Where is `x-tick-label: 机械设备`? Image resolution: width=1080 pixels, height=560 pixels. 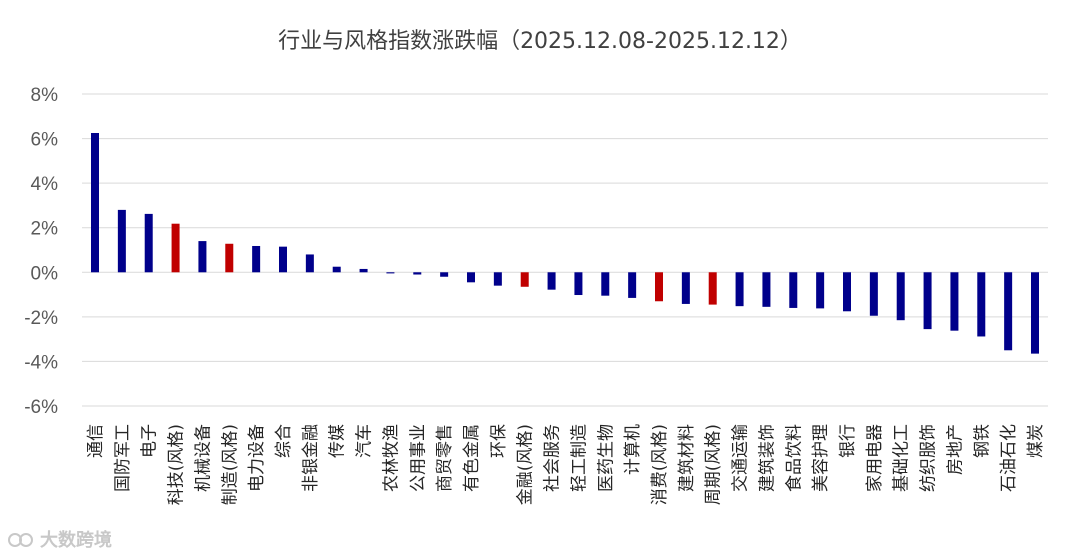
x-tick-label: 机械设备 is located at coordinates (203, 458).